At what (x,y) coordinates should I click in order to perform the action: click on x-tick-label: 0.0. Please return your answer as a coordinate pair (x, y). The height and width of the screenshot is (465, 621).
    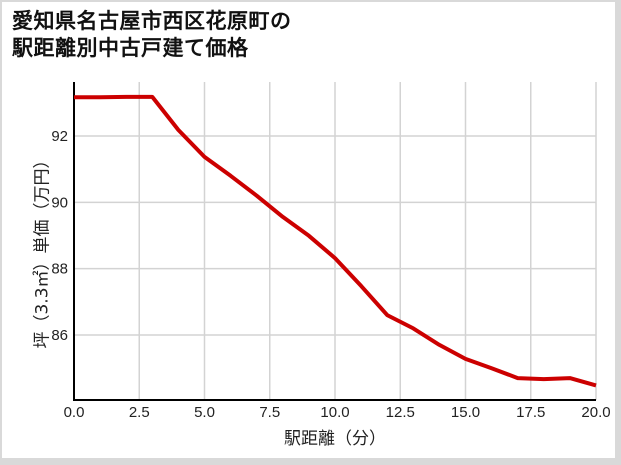
    Looking at the image, I should click on (74, 412).